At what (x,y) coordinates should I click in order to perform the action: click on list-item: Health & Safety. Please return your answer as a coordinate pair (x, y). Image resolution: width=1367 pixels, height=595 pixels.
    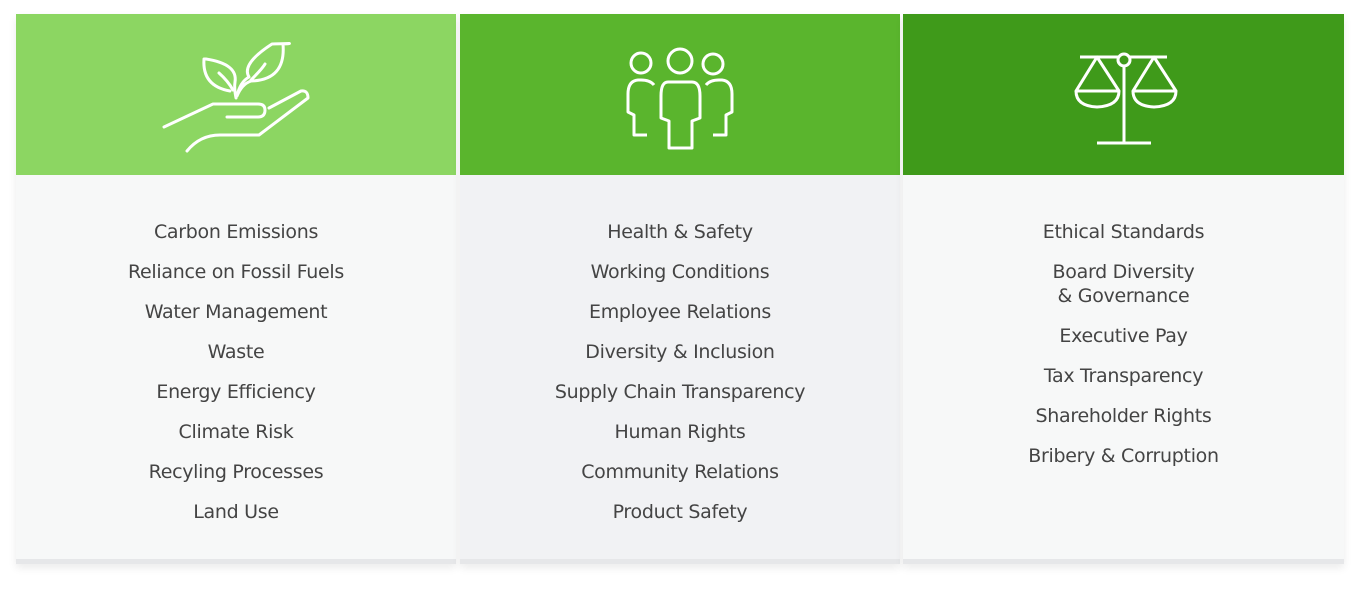
    Looking at the image, I should click on (680, 232).